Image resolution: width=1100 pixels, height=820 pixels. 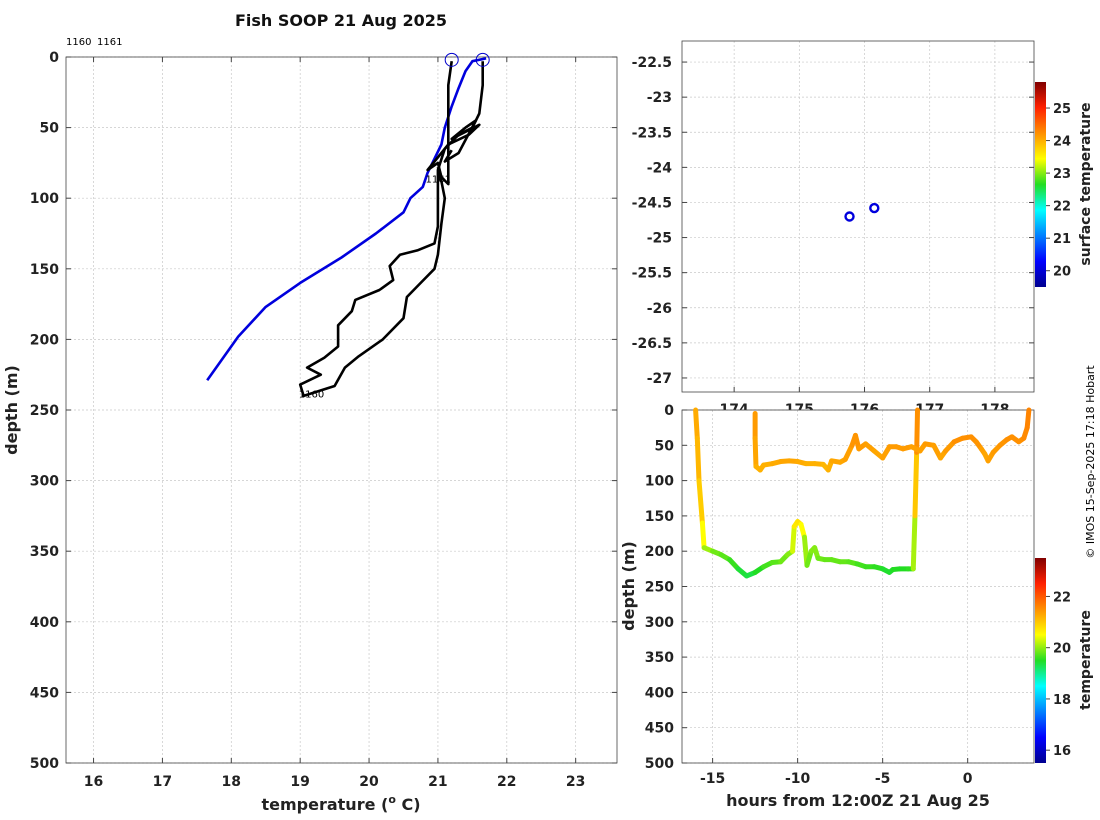 I want to click on profile-x-tick-label: 21, so click(x=437, y=782).